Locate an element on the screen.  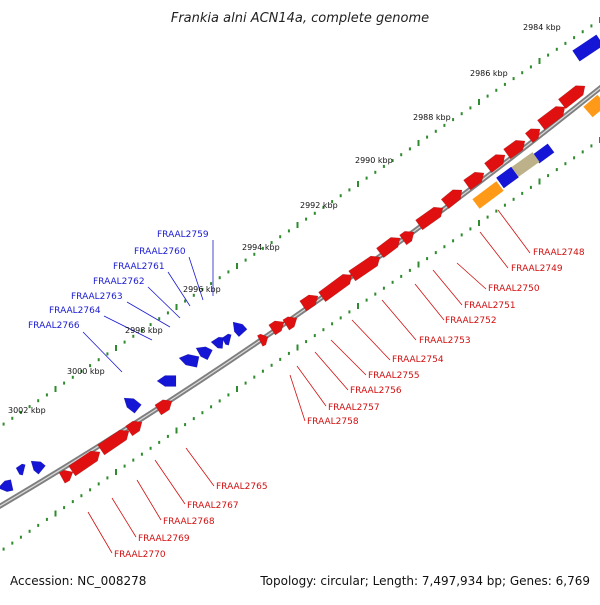
accession-text: Accession: NC_008278 is located at coordinates (78, 581).